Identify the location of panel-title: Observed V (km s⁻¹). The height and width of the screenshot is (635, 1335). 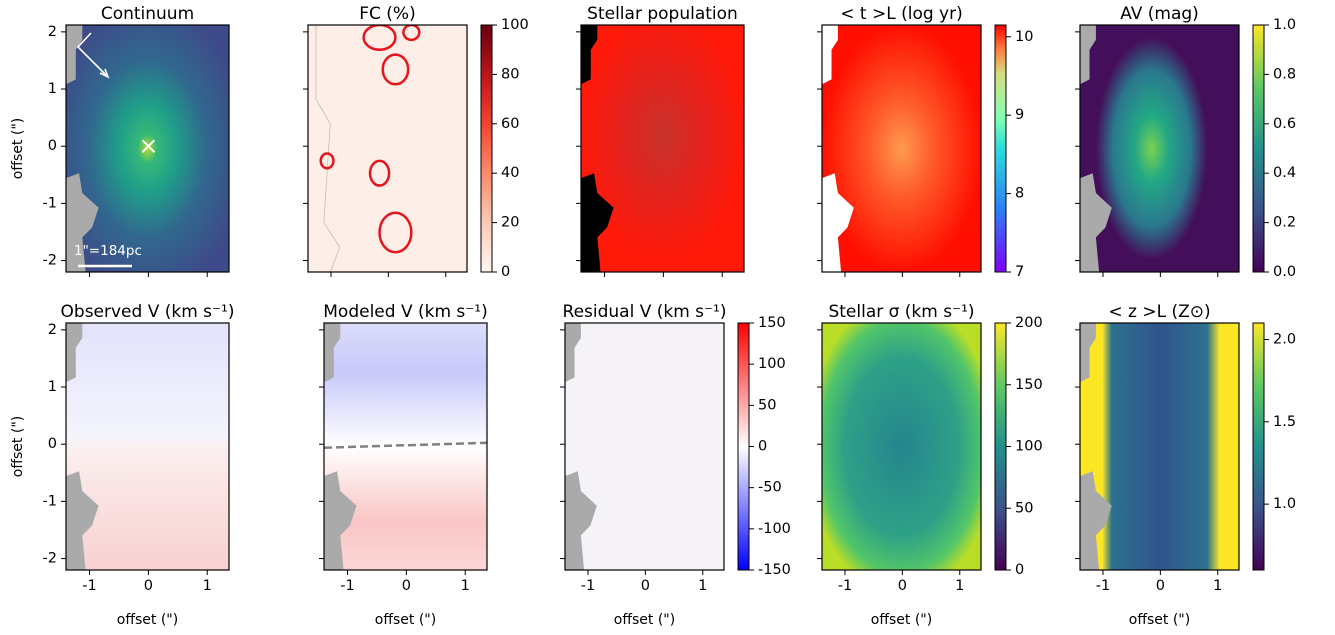
(148, 312).